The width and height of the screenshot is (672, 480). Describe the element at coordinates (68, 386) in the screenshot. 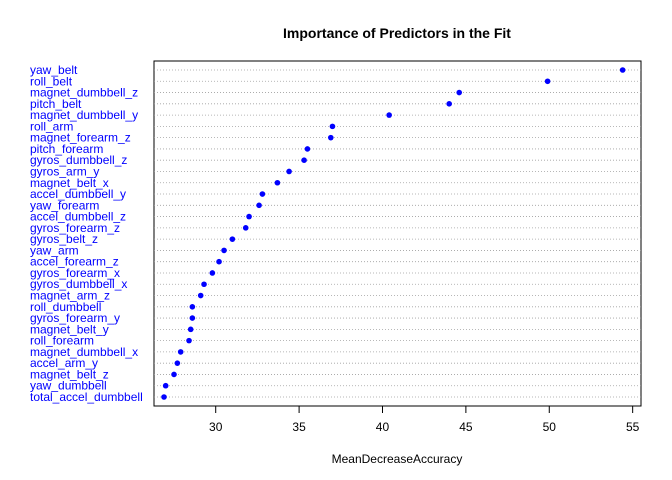

I see `category-label: yaw_dumbbell` at that location.